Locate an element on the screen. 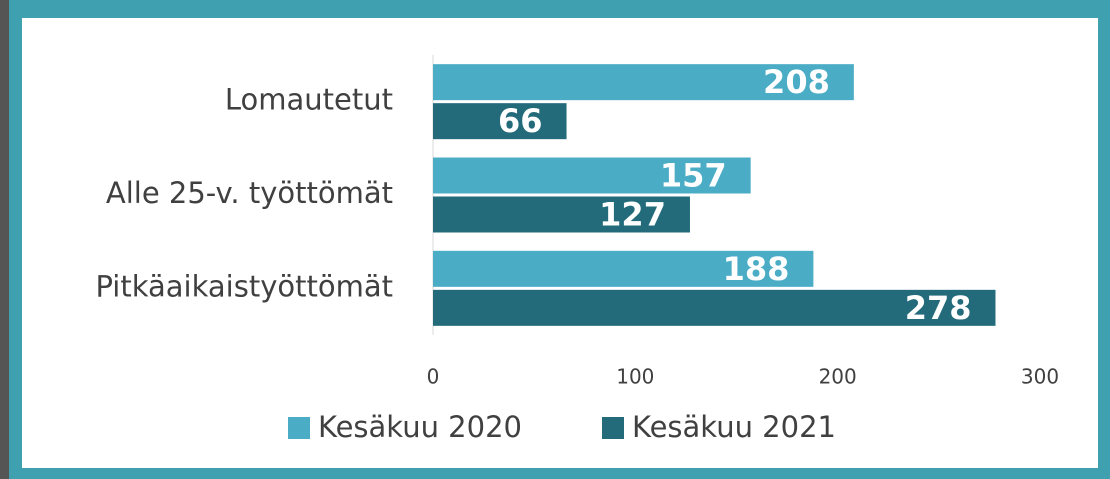  x-tick-label: 200 is located at coordinates (838, 377).